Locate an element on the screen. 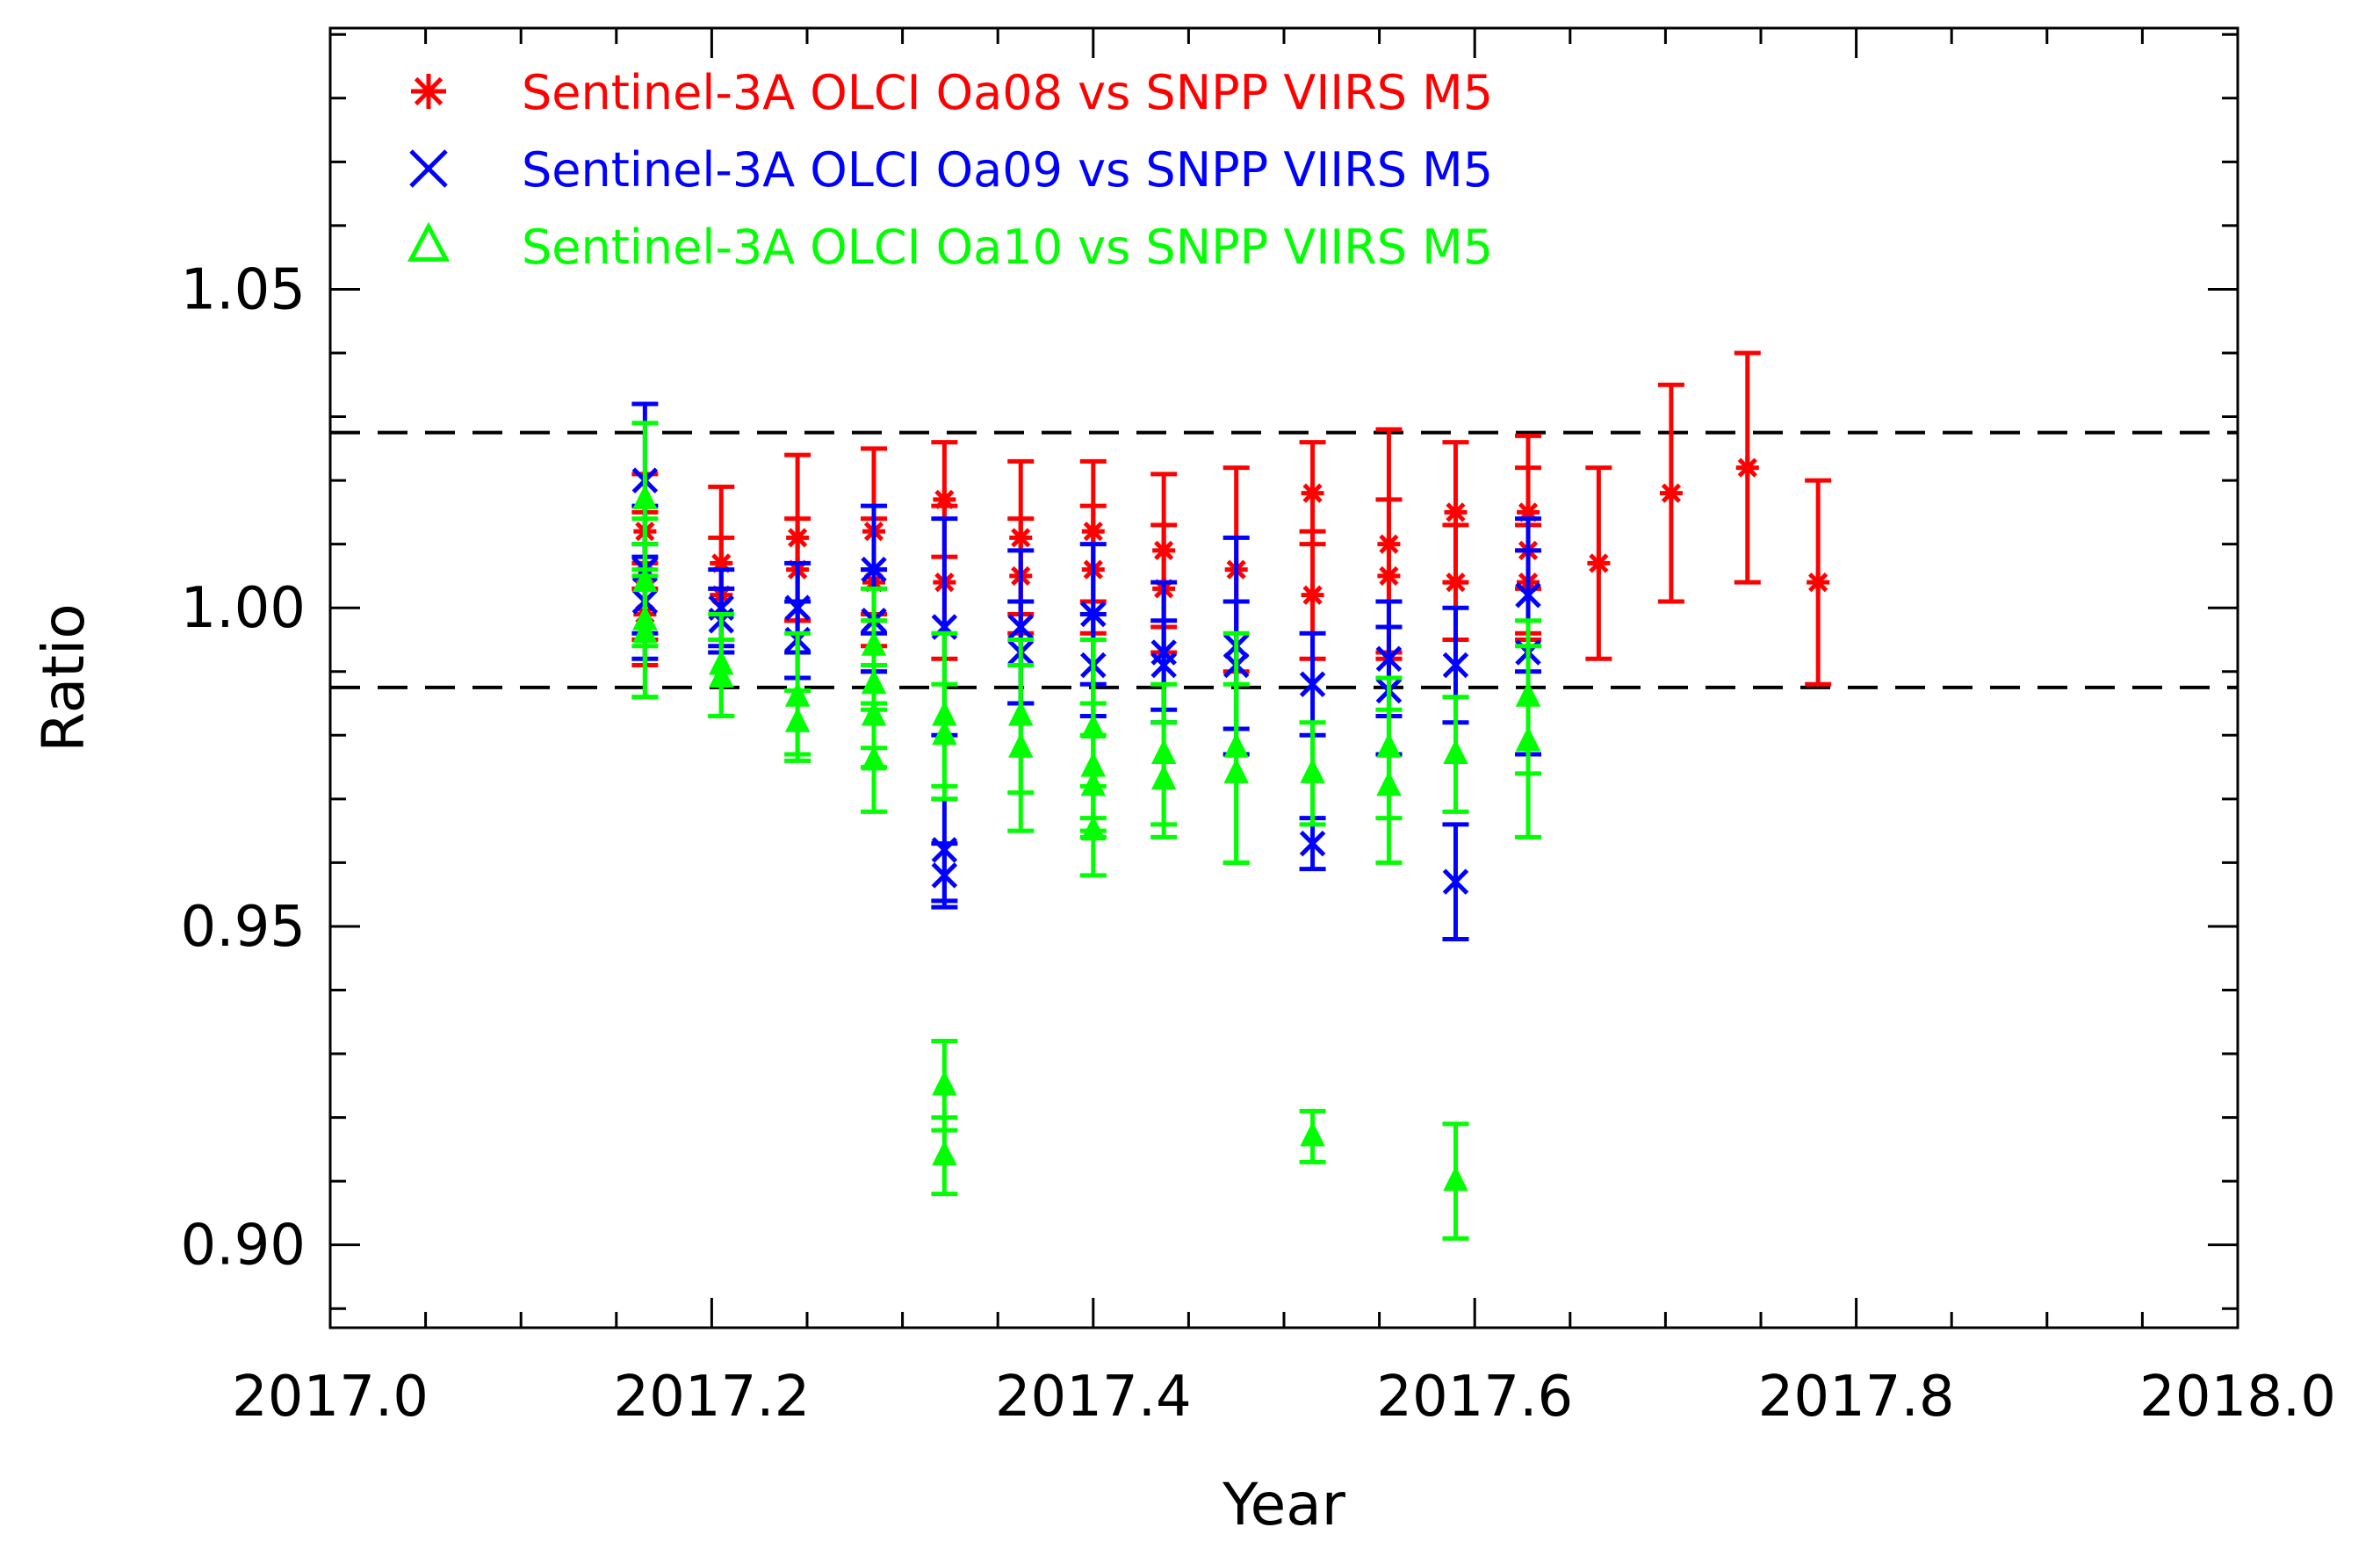 The image size is (2380, 1549). x-tick-label: 2017.6 is located at coordinates (1474, 1397).